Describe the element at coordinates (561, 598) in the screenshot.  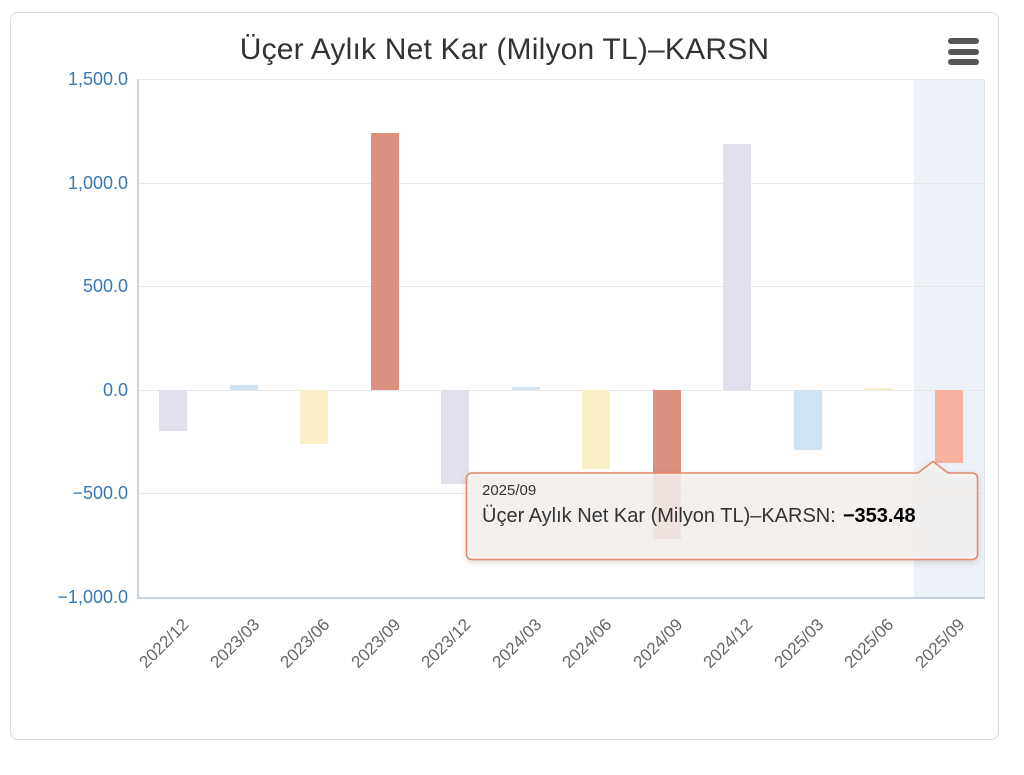
I see `x-axis-line` at that location.